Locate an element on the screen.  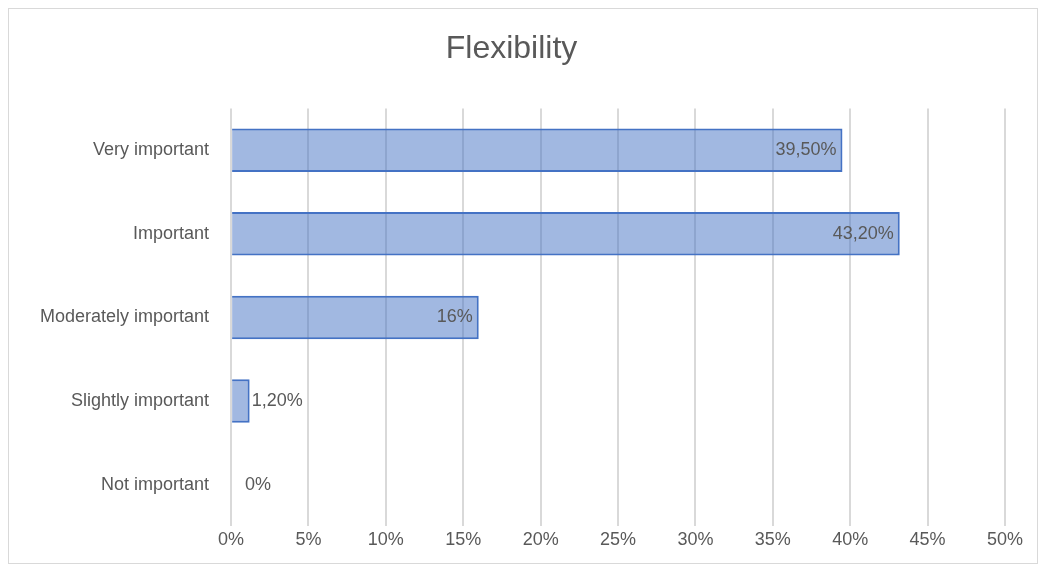
x-tick-label: 20% is located at coordinates (540, 539).